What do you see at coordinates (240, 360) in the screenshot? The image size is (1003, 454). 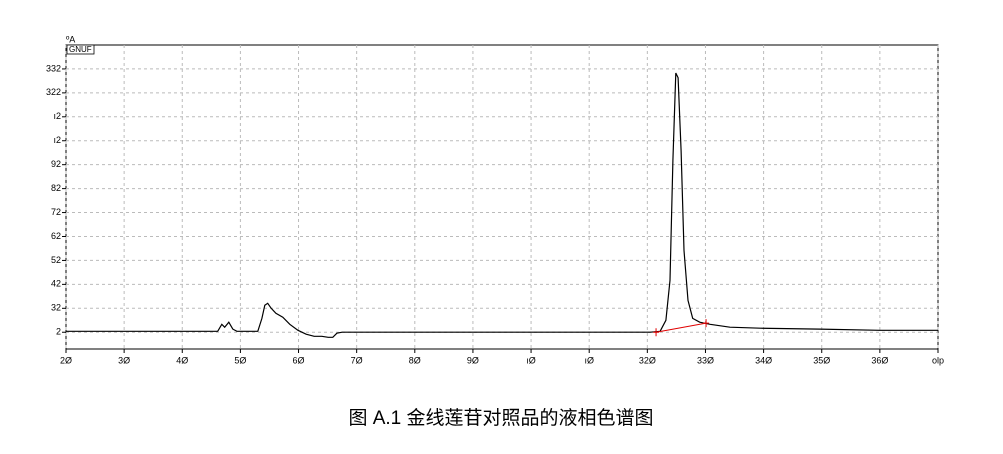 I see `x-tick-label: 5Ø` at bounding box center [240, 360].